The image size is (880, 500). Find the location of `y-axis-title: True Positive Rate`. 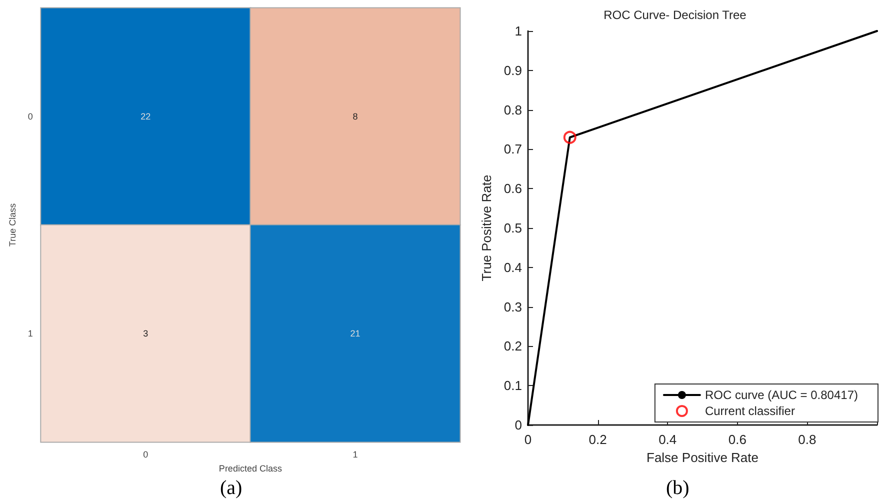

y-axis-title: True Positive Rate is located at coordinates (486, 228).